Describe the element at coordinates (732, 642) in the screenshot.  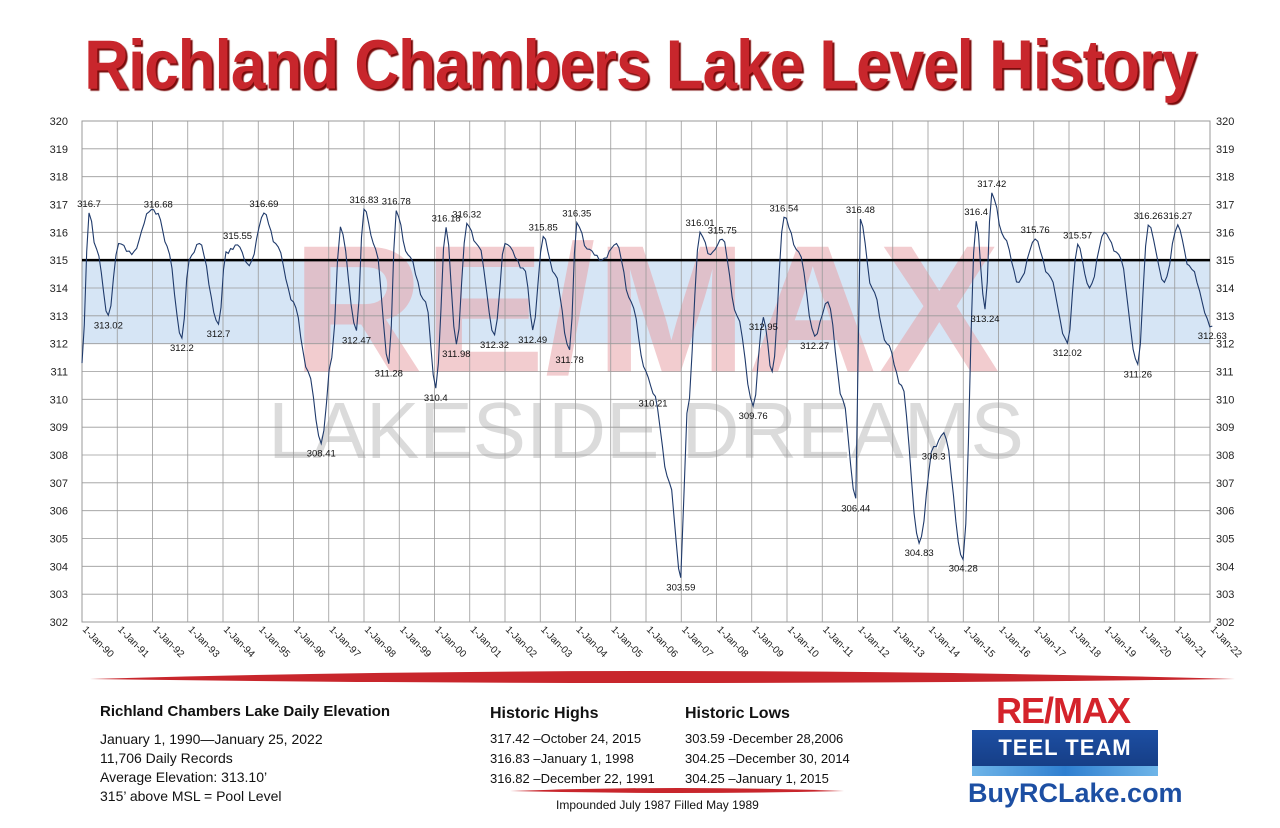
I see `x-tick-label: 1-Jan-08` at that location.